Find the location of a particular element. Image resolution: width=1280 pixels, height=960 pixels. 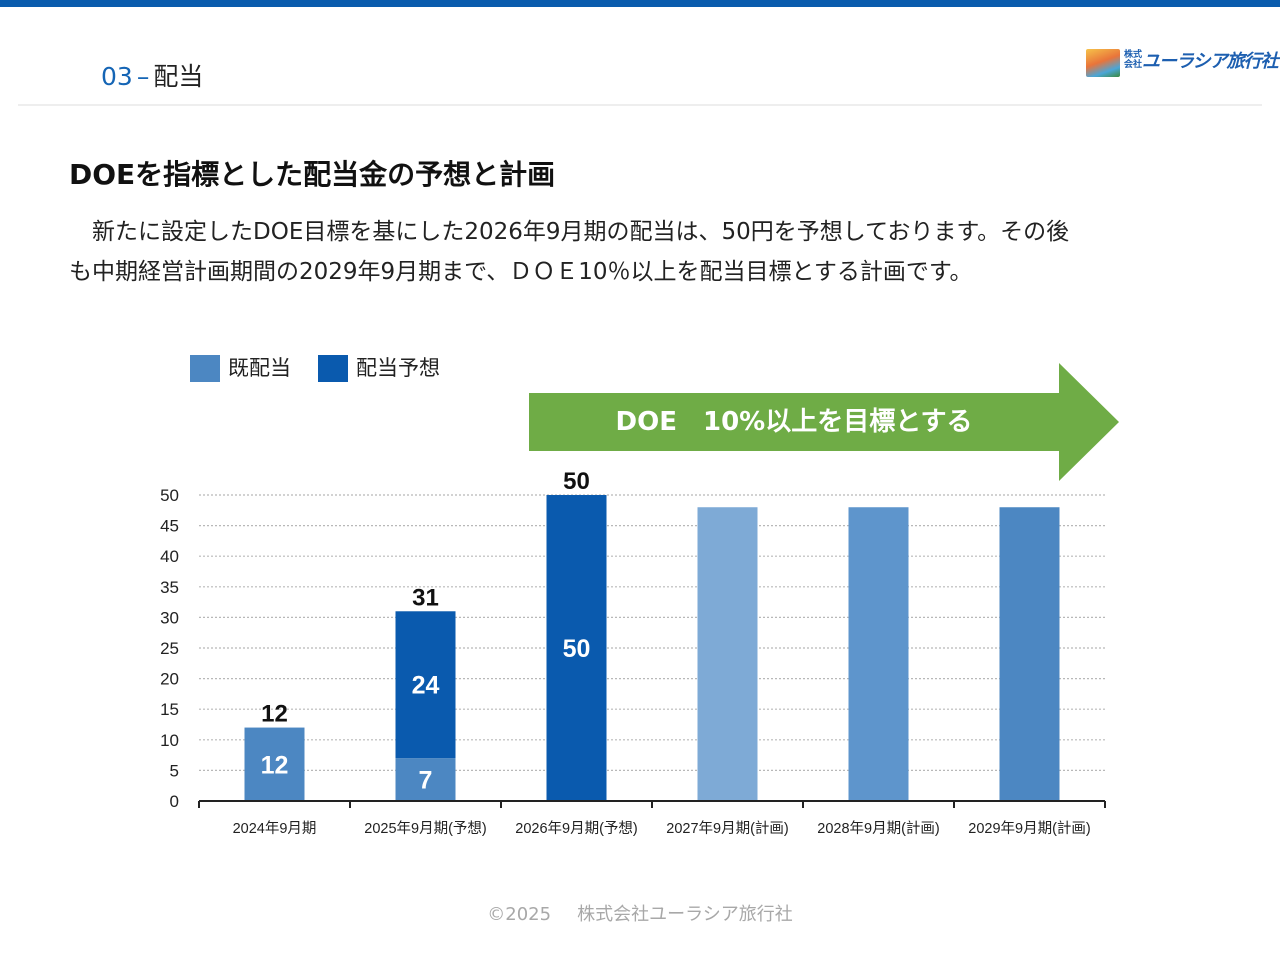

legend-swatch-forecast is located at coordinates (333, 368).